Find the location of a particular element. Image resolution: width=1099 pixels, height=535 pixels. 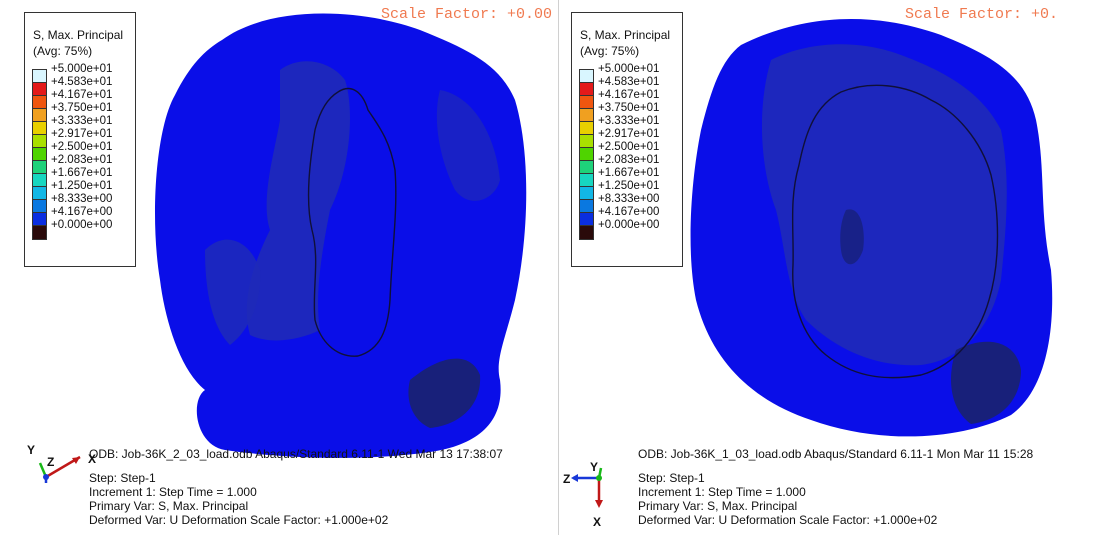

scale-factor-label: Scale Factor: +0. is located at coordinates (982, 14).